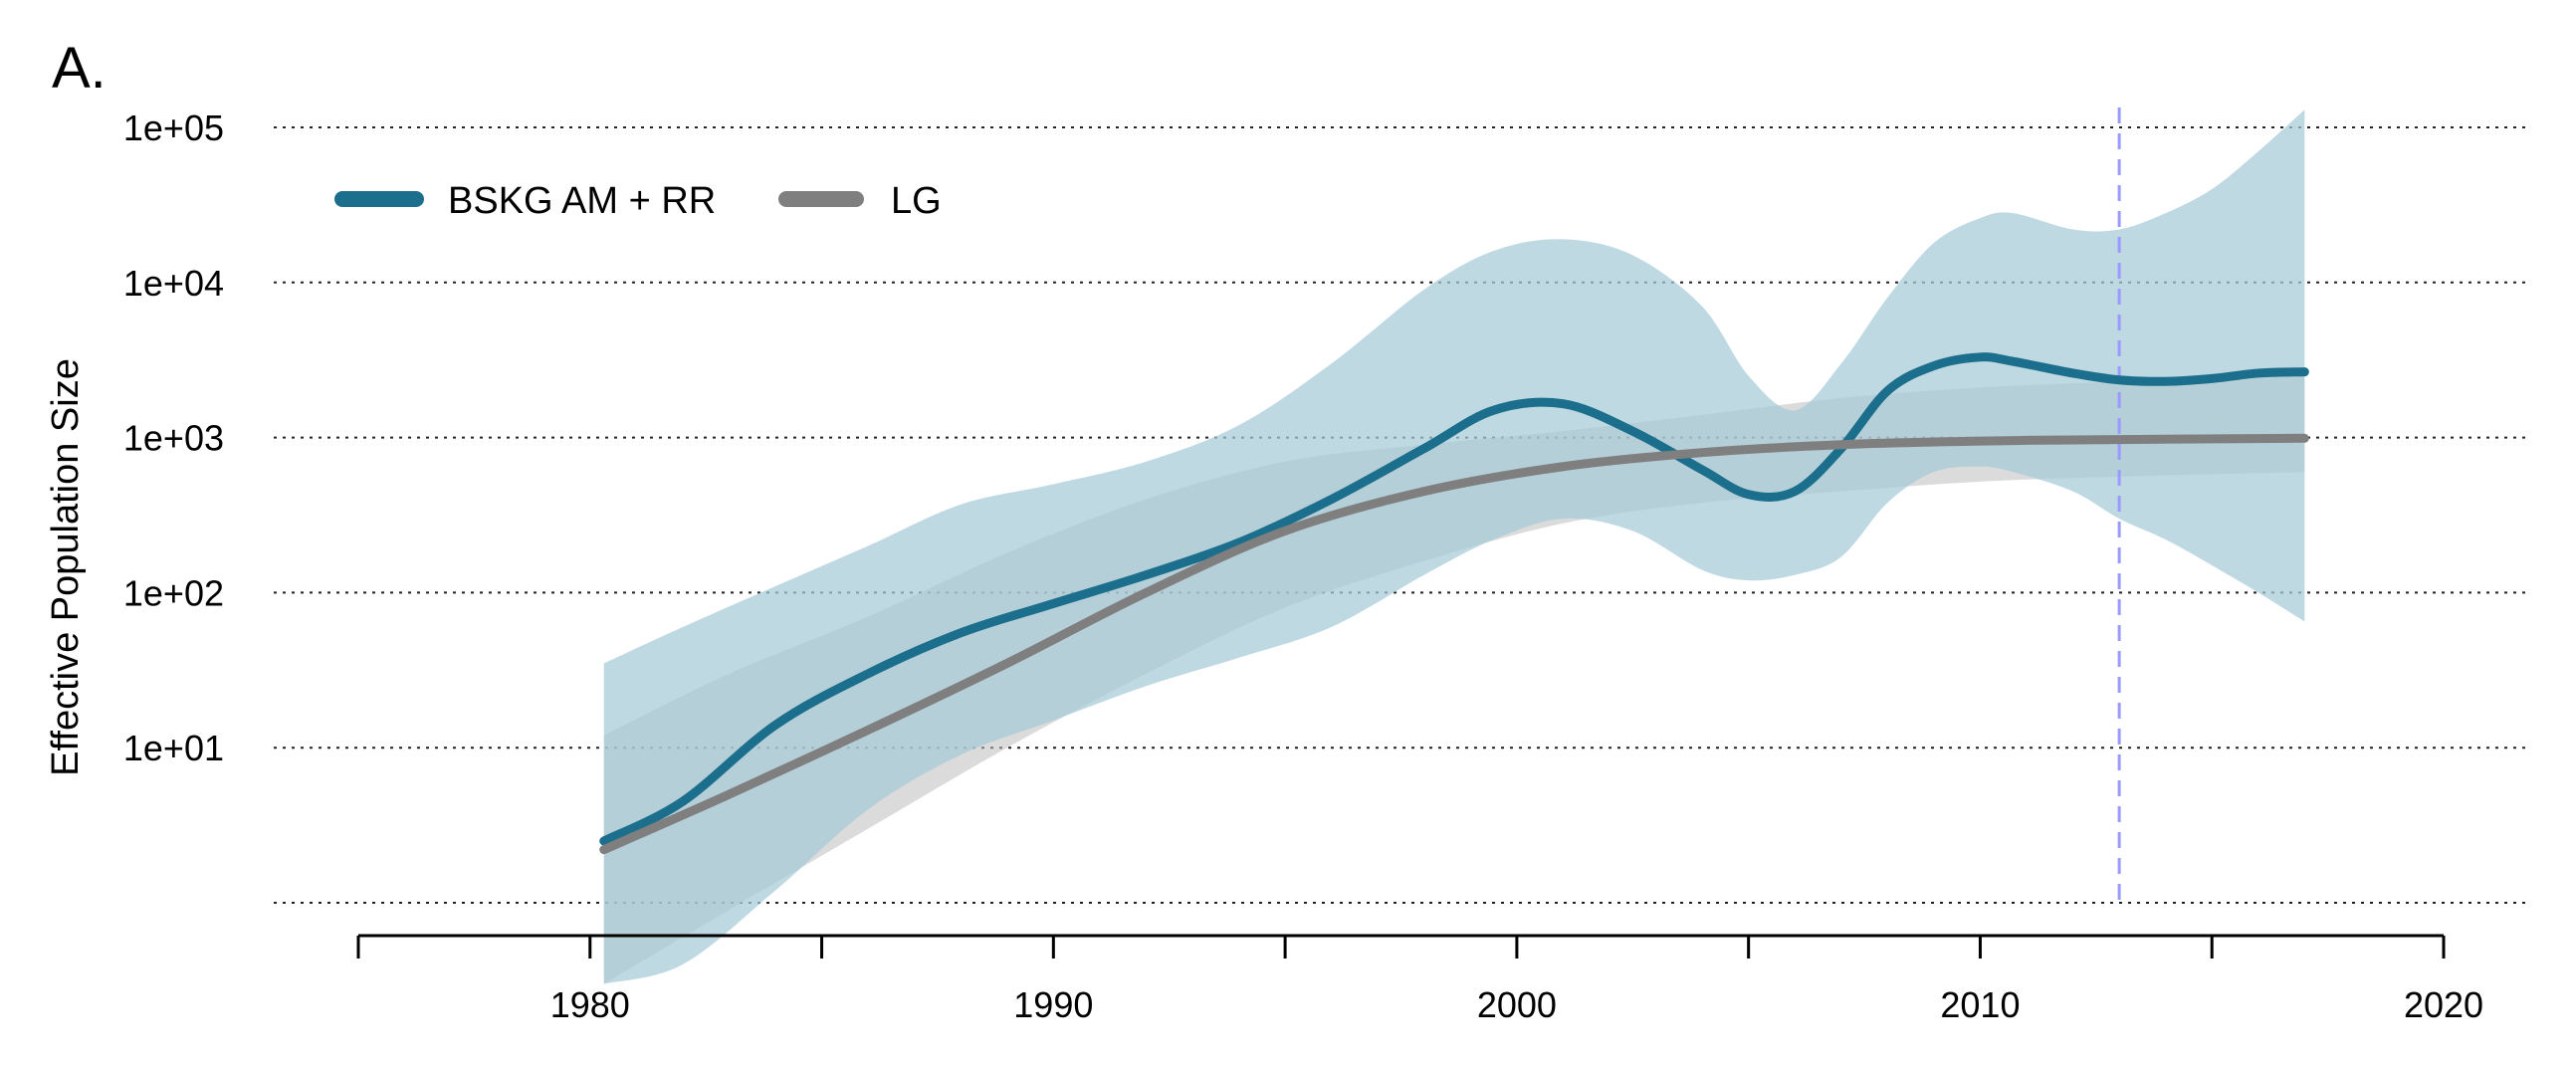 The width and height of the screenshot is (2576, 1067). Describe the element at coordinates (590, 1005) in the screenshot. I see `x-tick-label: 1980` at that location.